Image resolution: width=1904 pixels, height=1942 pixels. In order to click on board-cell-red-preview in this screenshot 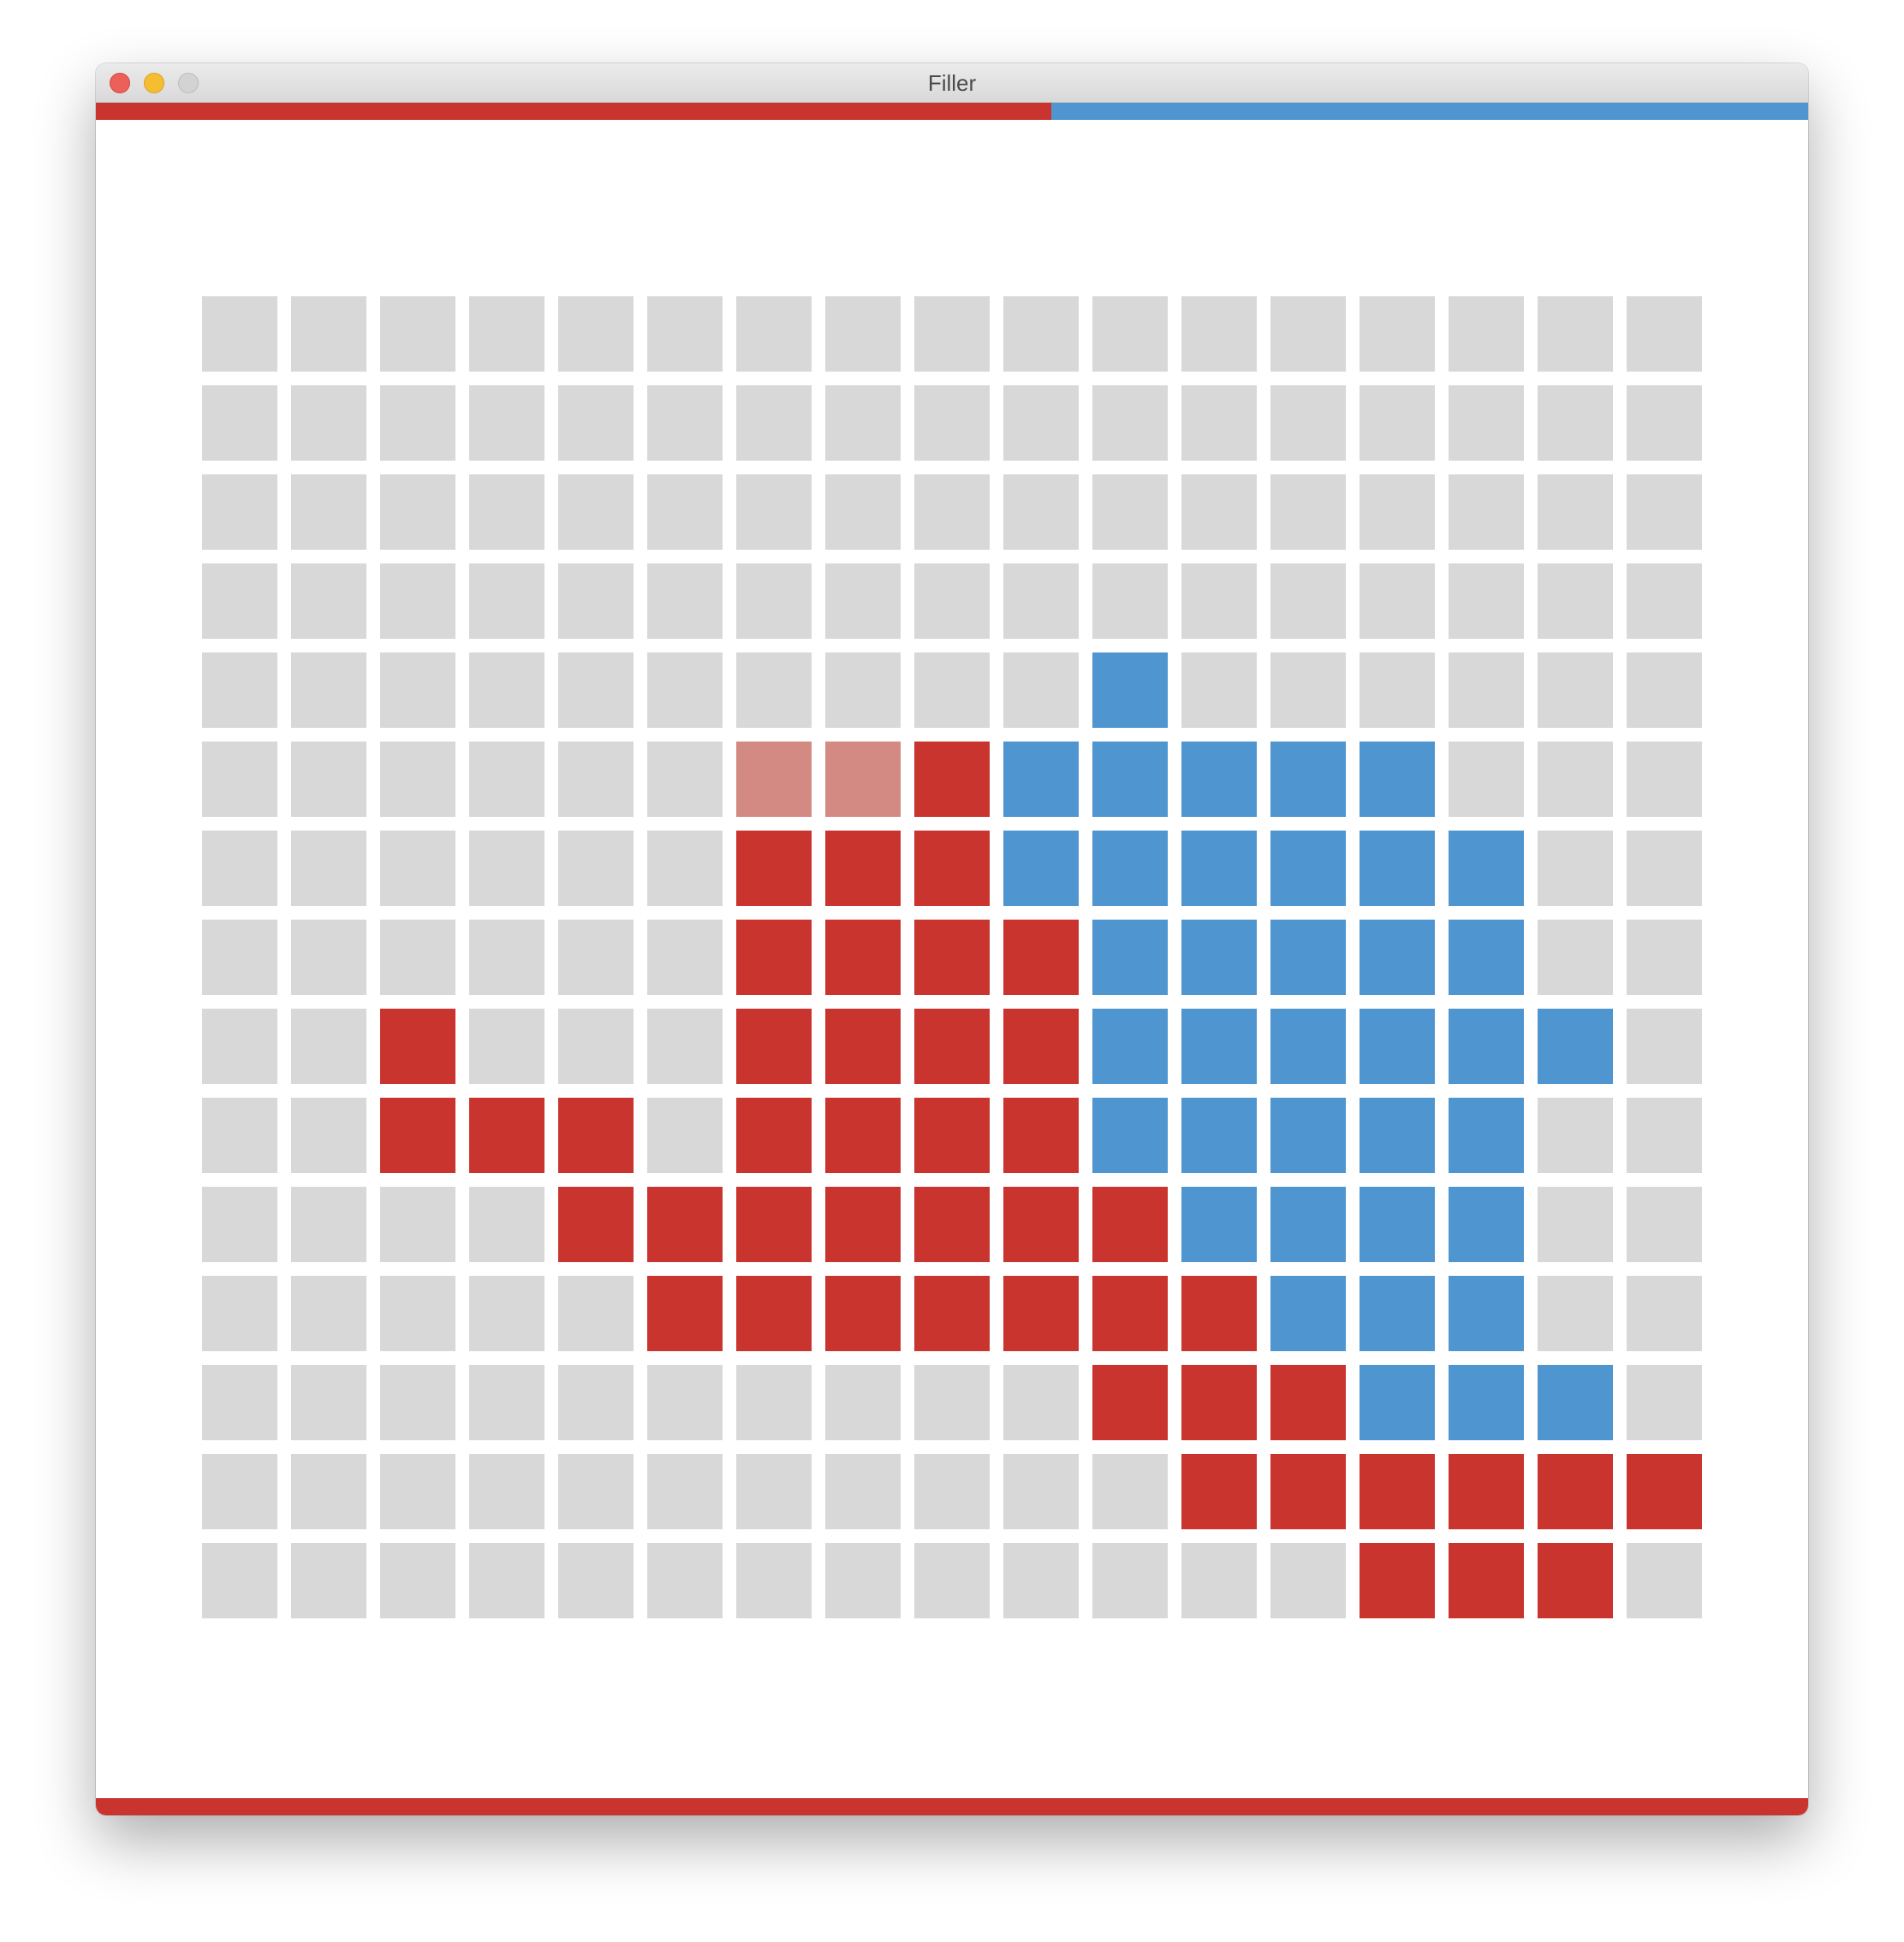, I will do `click(774, 779)`.